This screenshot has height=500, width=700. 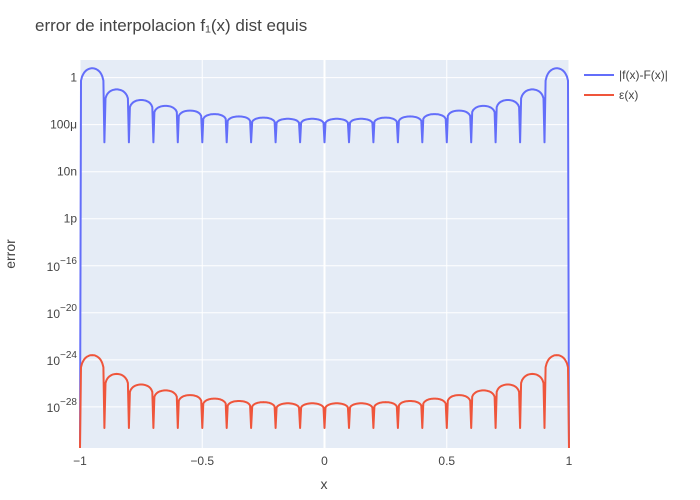 I want to click on y-tick-label: 10−28, so click(x=62, y=406).